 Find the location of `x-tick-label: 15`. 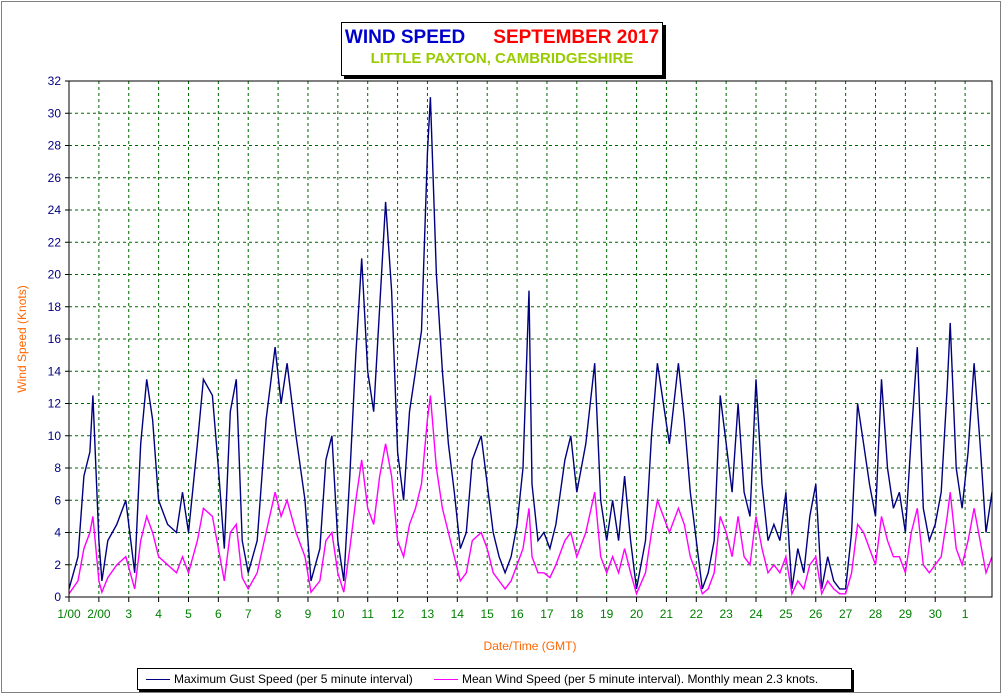

x-tick-label: 15 is located at coordinates (488, 614).